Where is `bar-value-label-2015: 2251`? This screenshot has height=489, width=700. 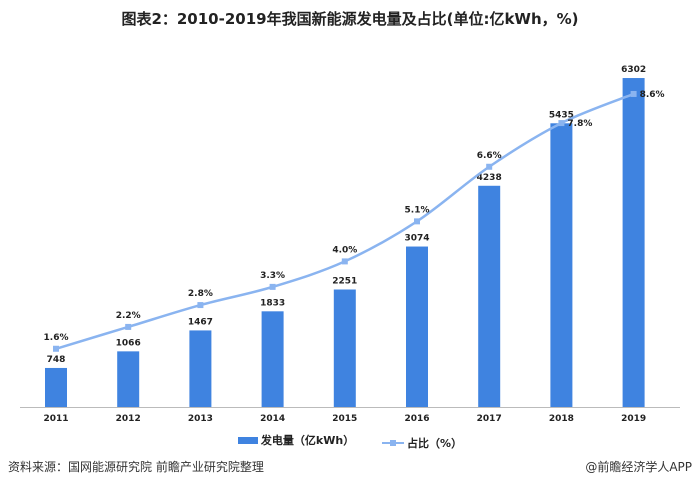 bar-value-label-2015: 2251 is located at coordinates (344, 281).